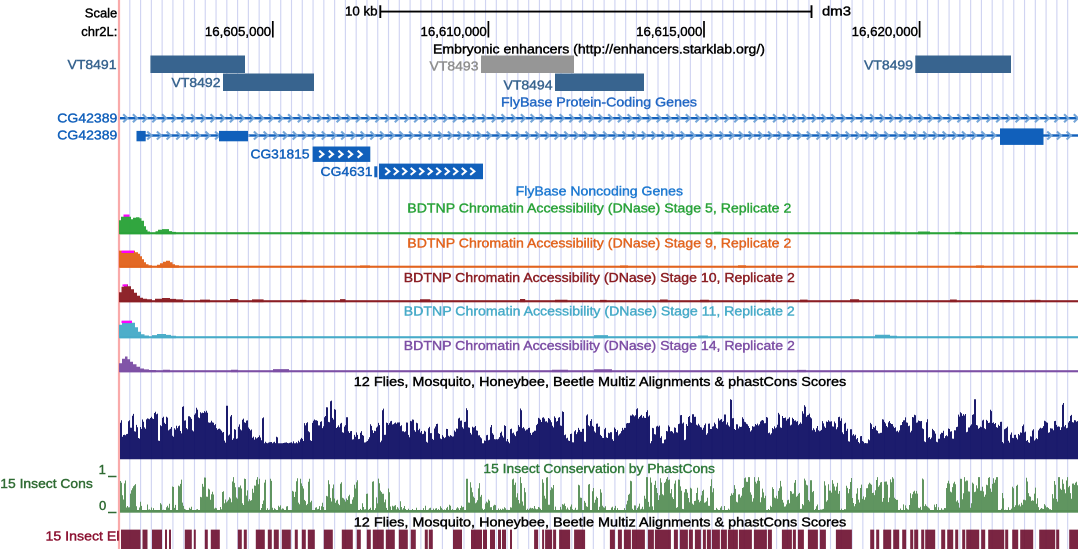  What do you see at coordinates (885, 31) in the screenshot?
I see `svg-text: 16,620,000` at bounding box center [885, 31].